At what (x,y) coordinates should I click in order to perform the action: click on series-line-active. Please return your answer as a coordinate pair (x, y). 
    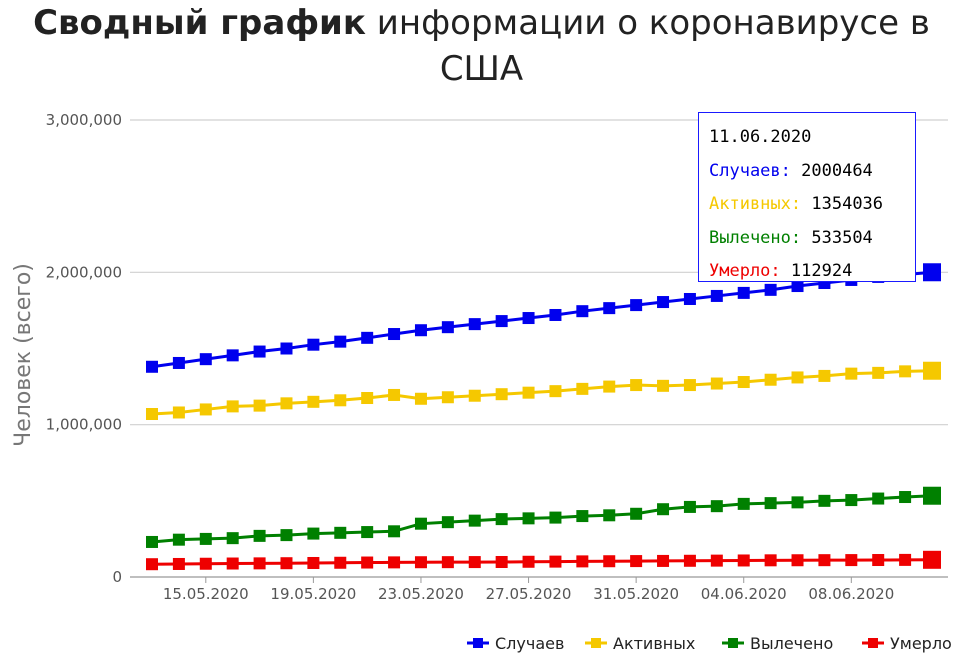
    Looking at the image, I should click on (542, 392).